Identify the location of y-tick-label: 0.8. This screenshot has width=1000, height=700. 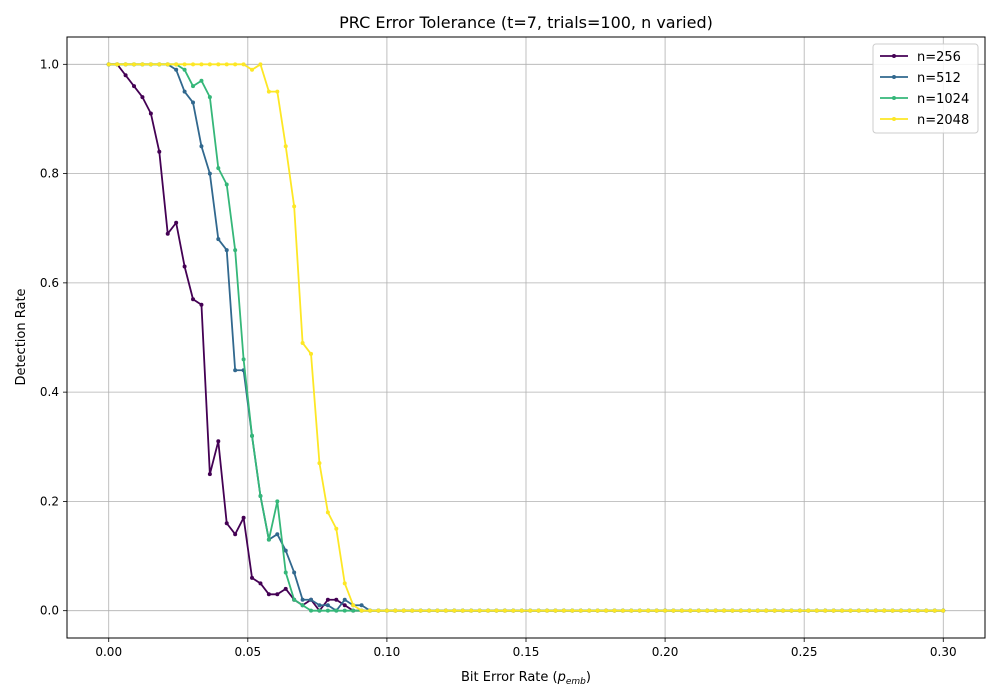
(49, 174).